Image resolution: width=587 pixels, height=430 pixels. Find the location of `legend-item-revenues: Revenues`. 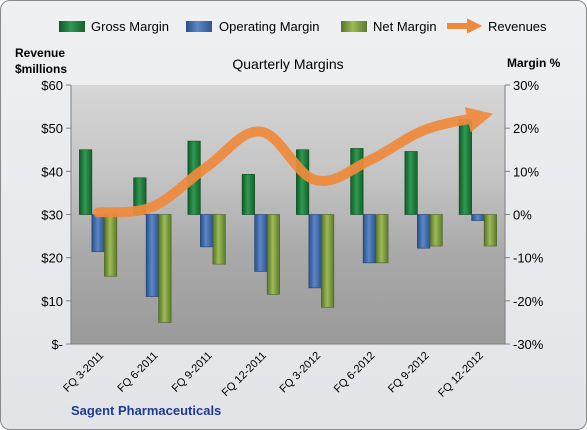

legend-item-revenues: Revenues is located at coordinates (497, 26).